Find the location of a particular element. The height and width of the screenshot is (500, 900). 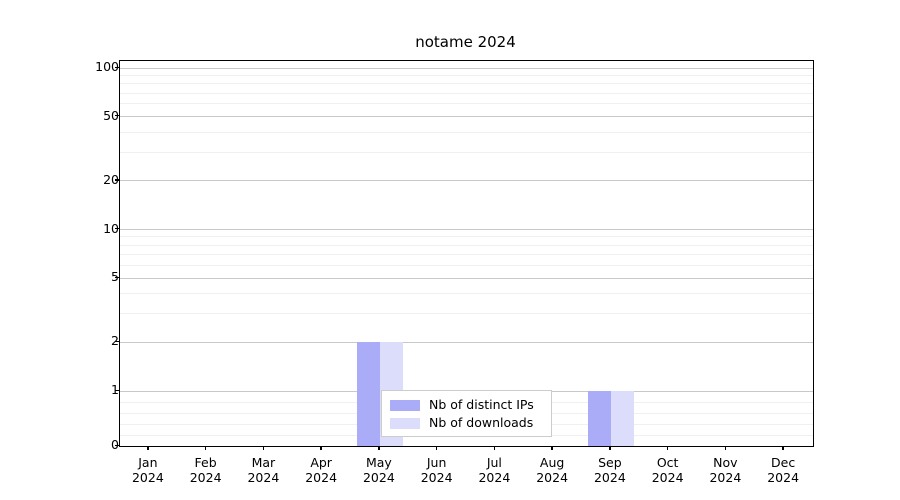

x-tick-label: Dec 2024 is located at coordinates (783, 470).